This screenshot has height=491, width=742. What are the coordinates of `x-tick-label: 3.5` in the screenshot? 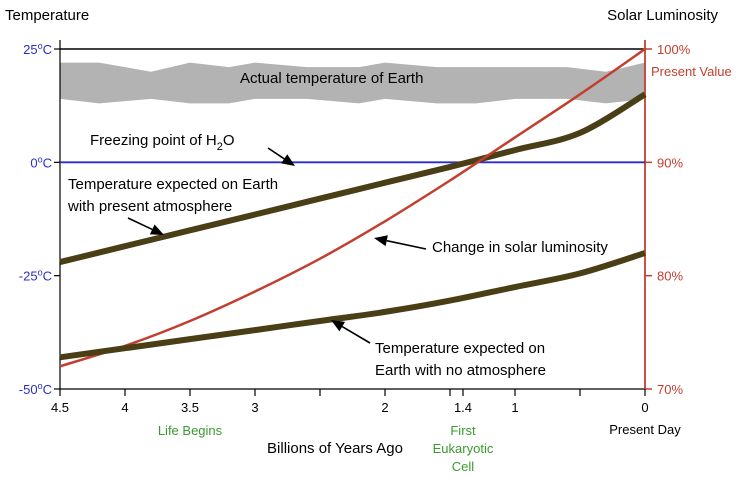 It's located at (190, 407).